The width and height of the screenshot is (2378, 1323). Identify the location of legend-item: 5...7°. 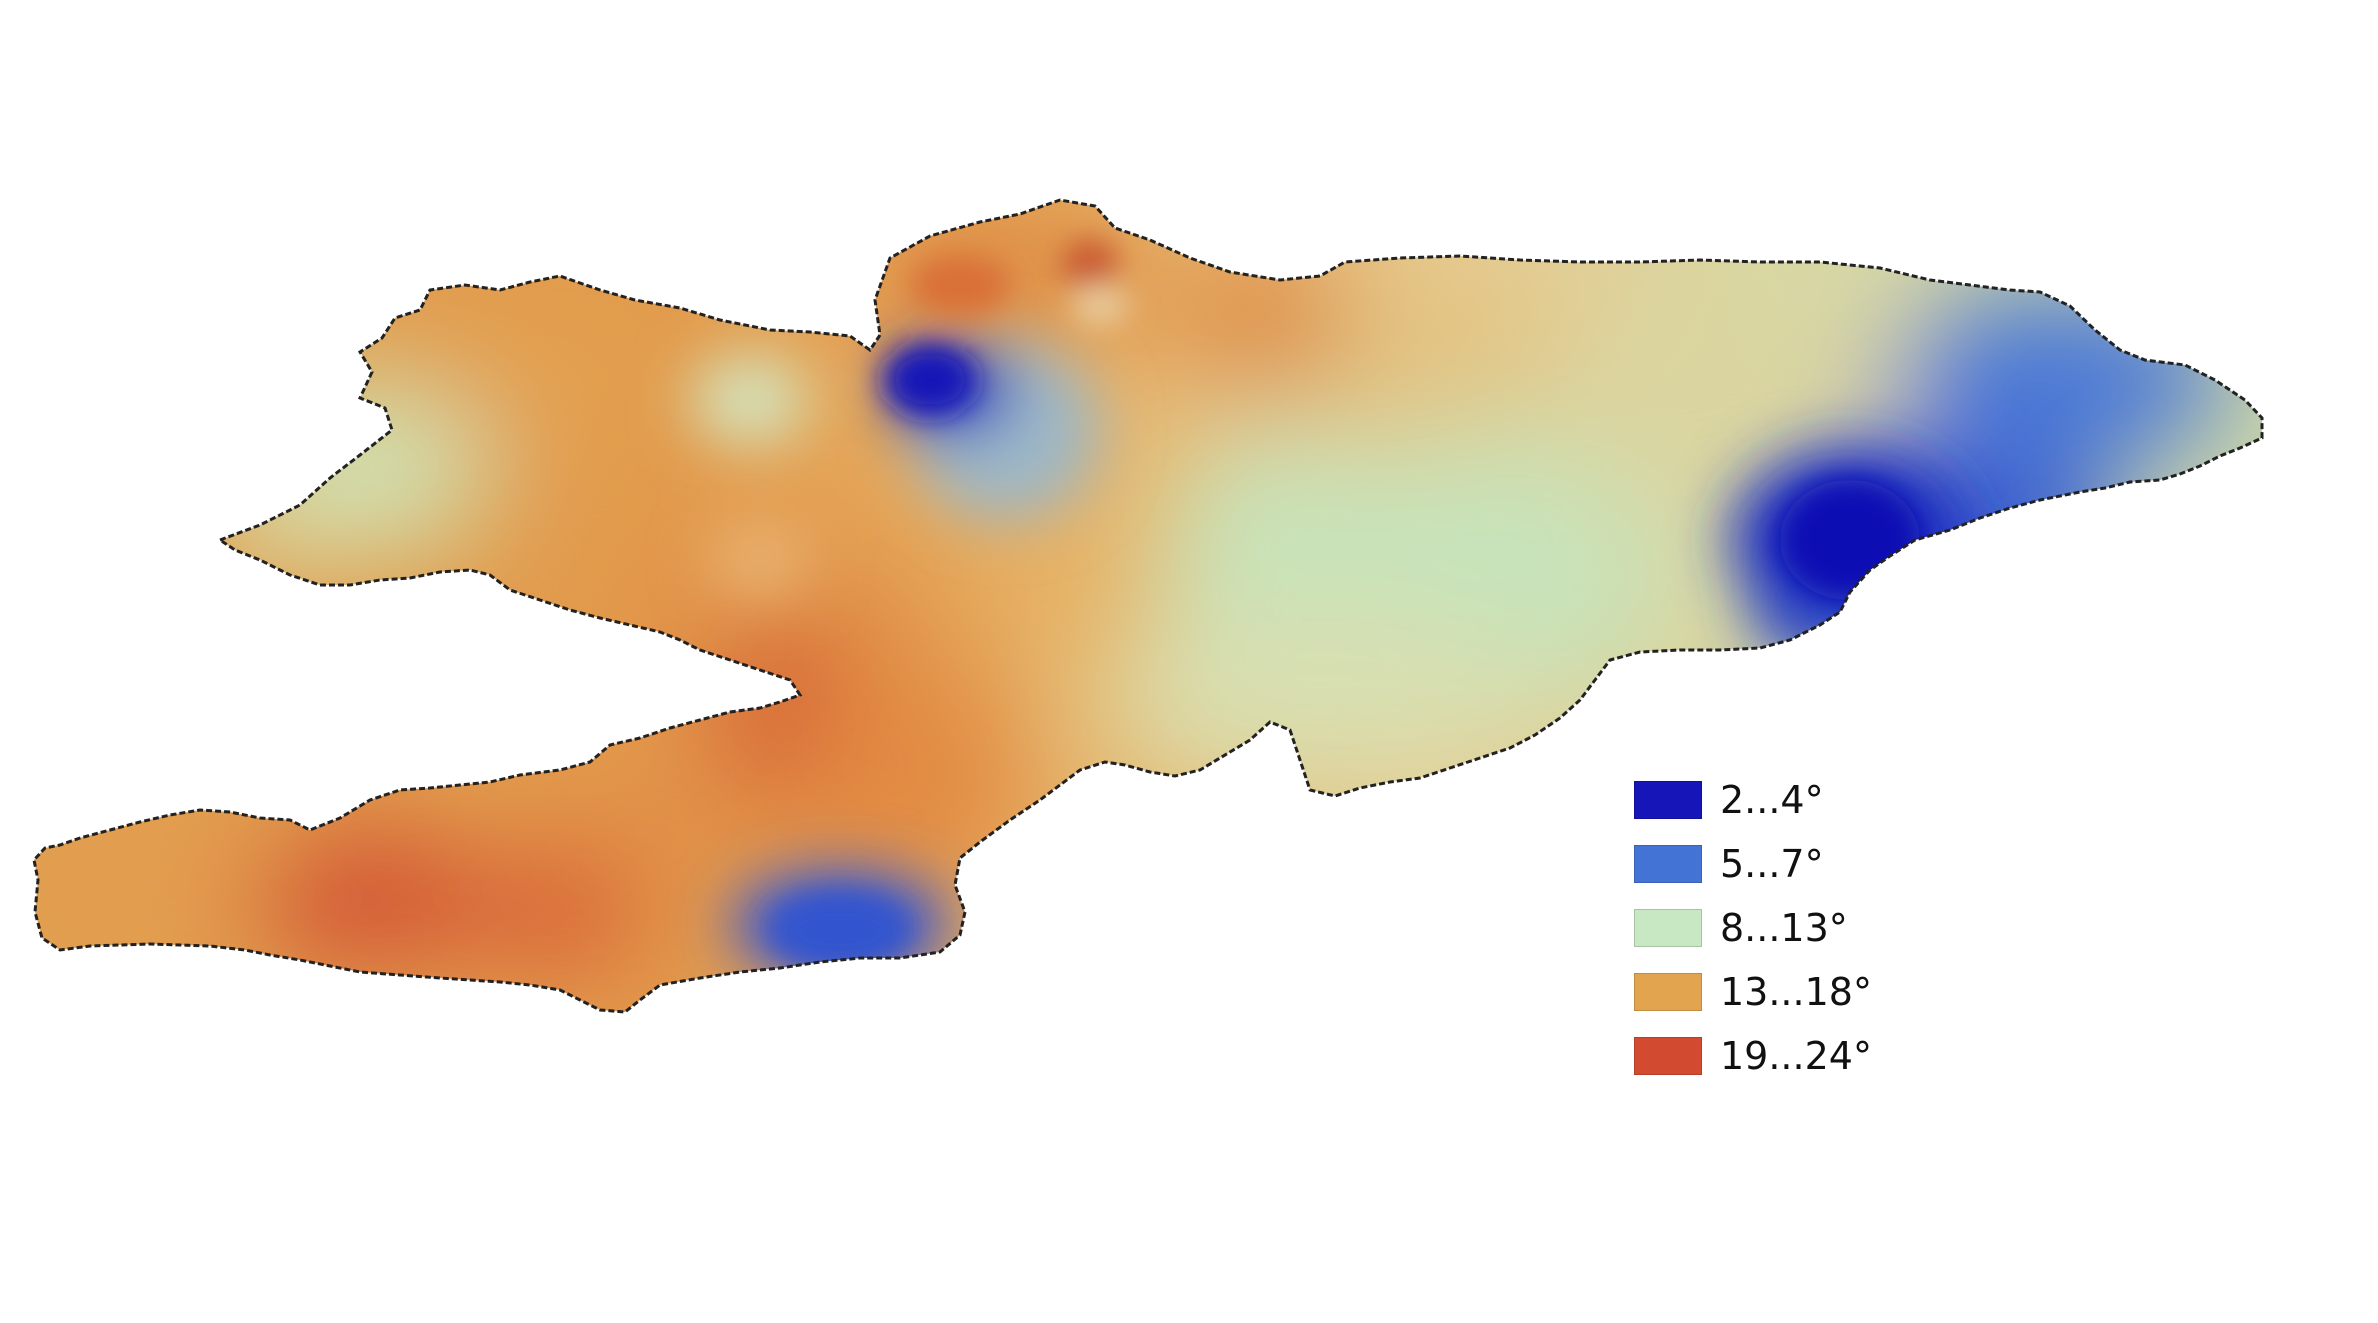
(1794, 864).